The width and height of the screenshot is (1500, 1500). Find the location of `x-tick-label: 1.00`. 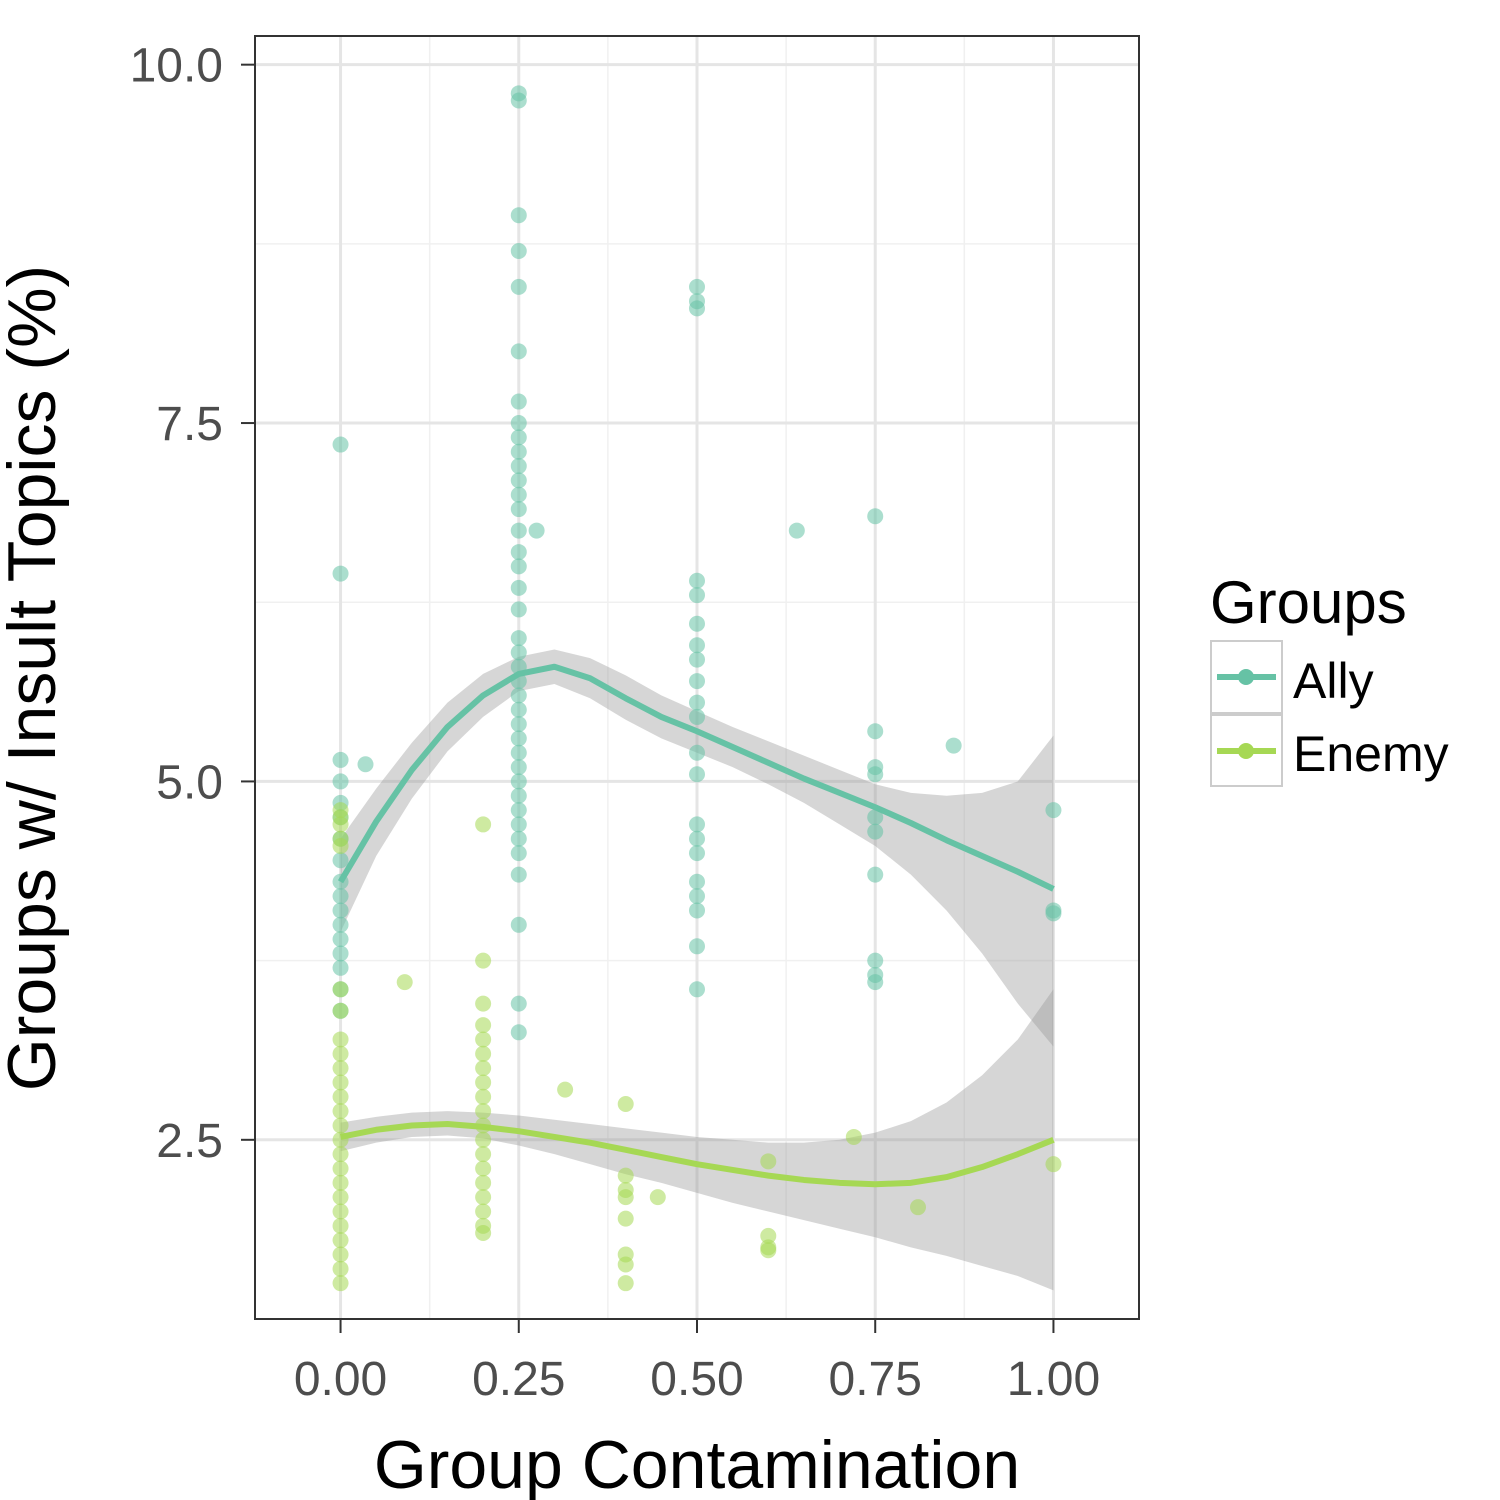

x-tick-label: 1.00 is located at coordinates (1053, 1379).